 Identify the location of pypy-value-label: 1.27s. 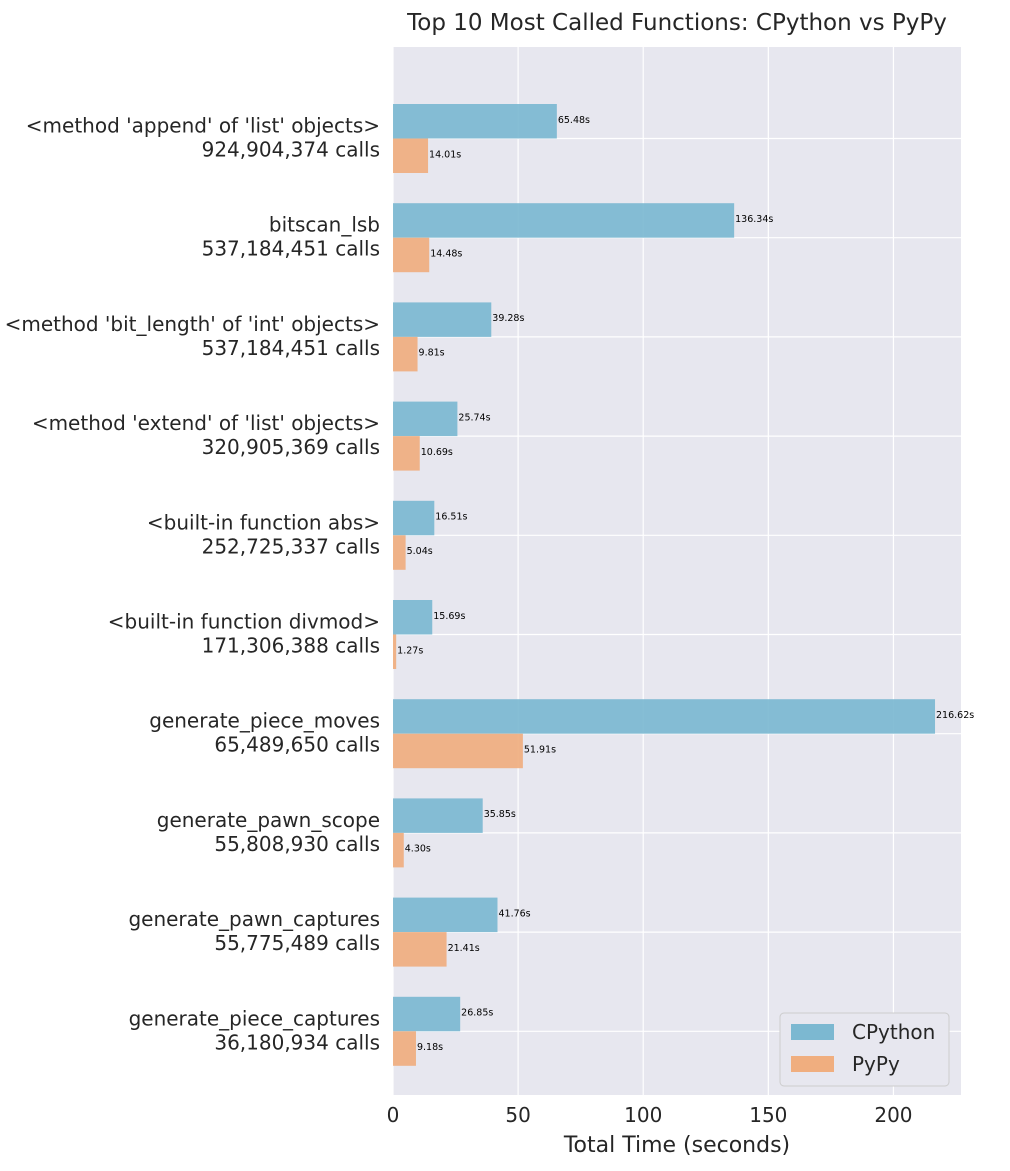
(410, 650).